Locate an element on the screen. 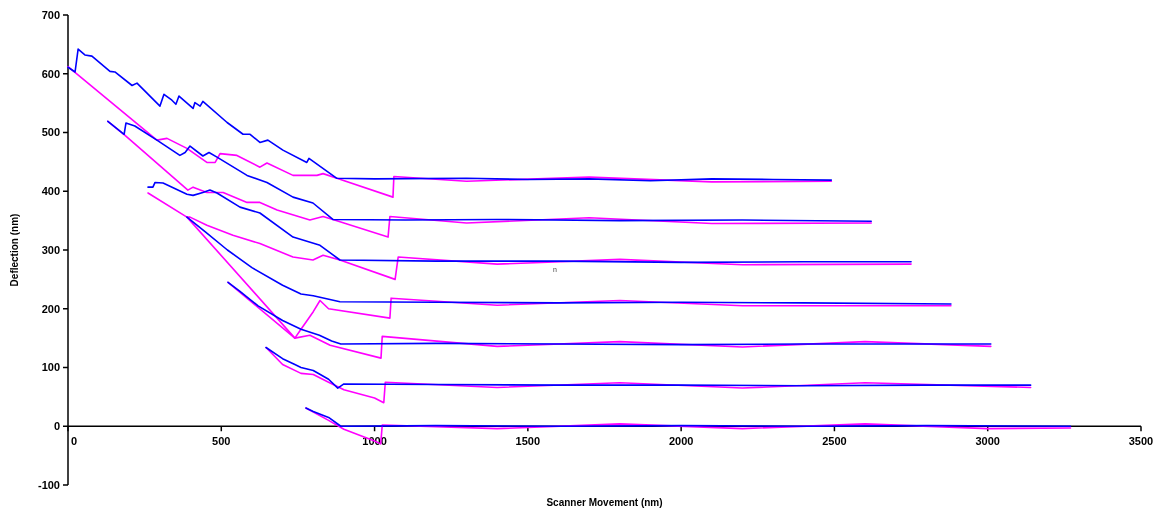  x-axis-title: Scanner Movement (nm) is located at coordinates (604, 502).